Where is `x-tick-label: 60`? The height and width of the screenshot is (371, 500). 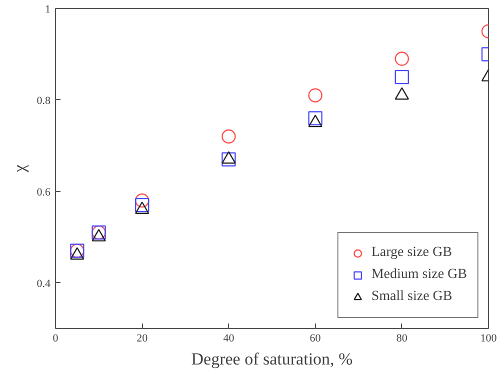 x-tick-label: 60 is located at coordinates (316, 338).